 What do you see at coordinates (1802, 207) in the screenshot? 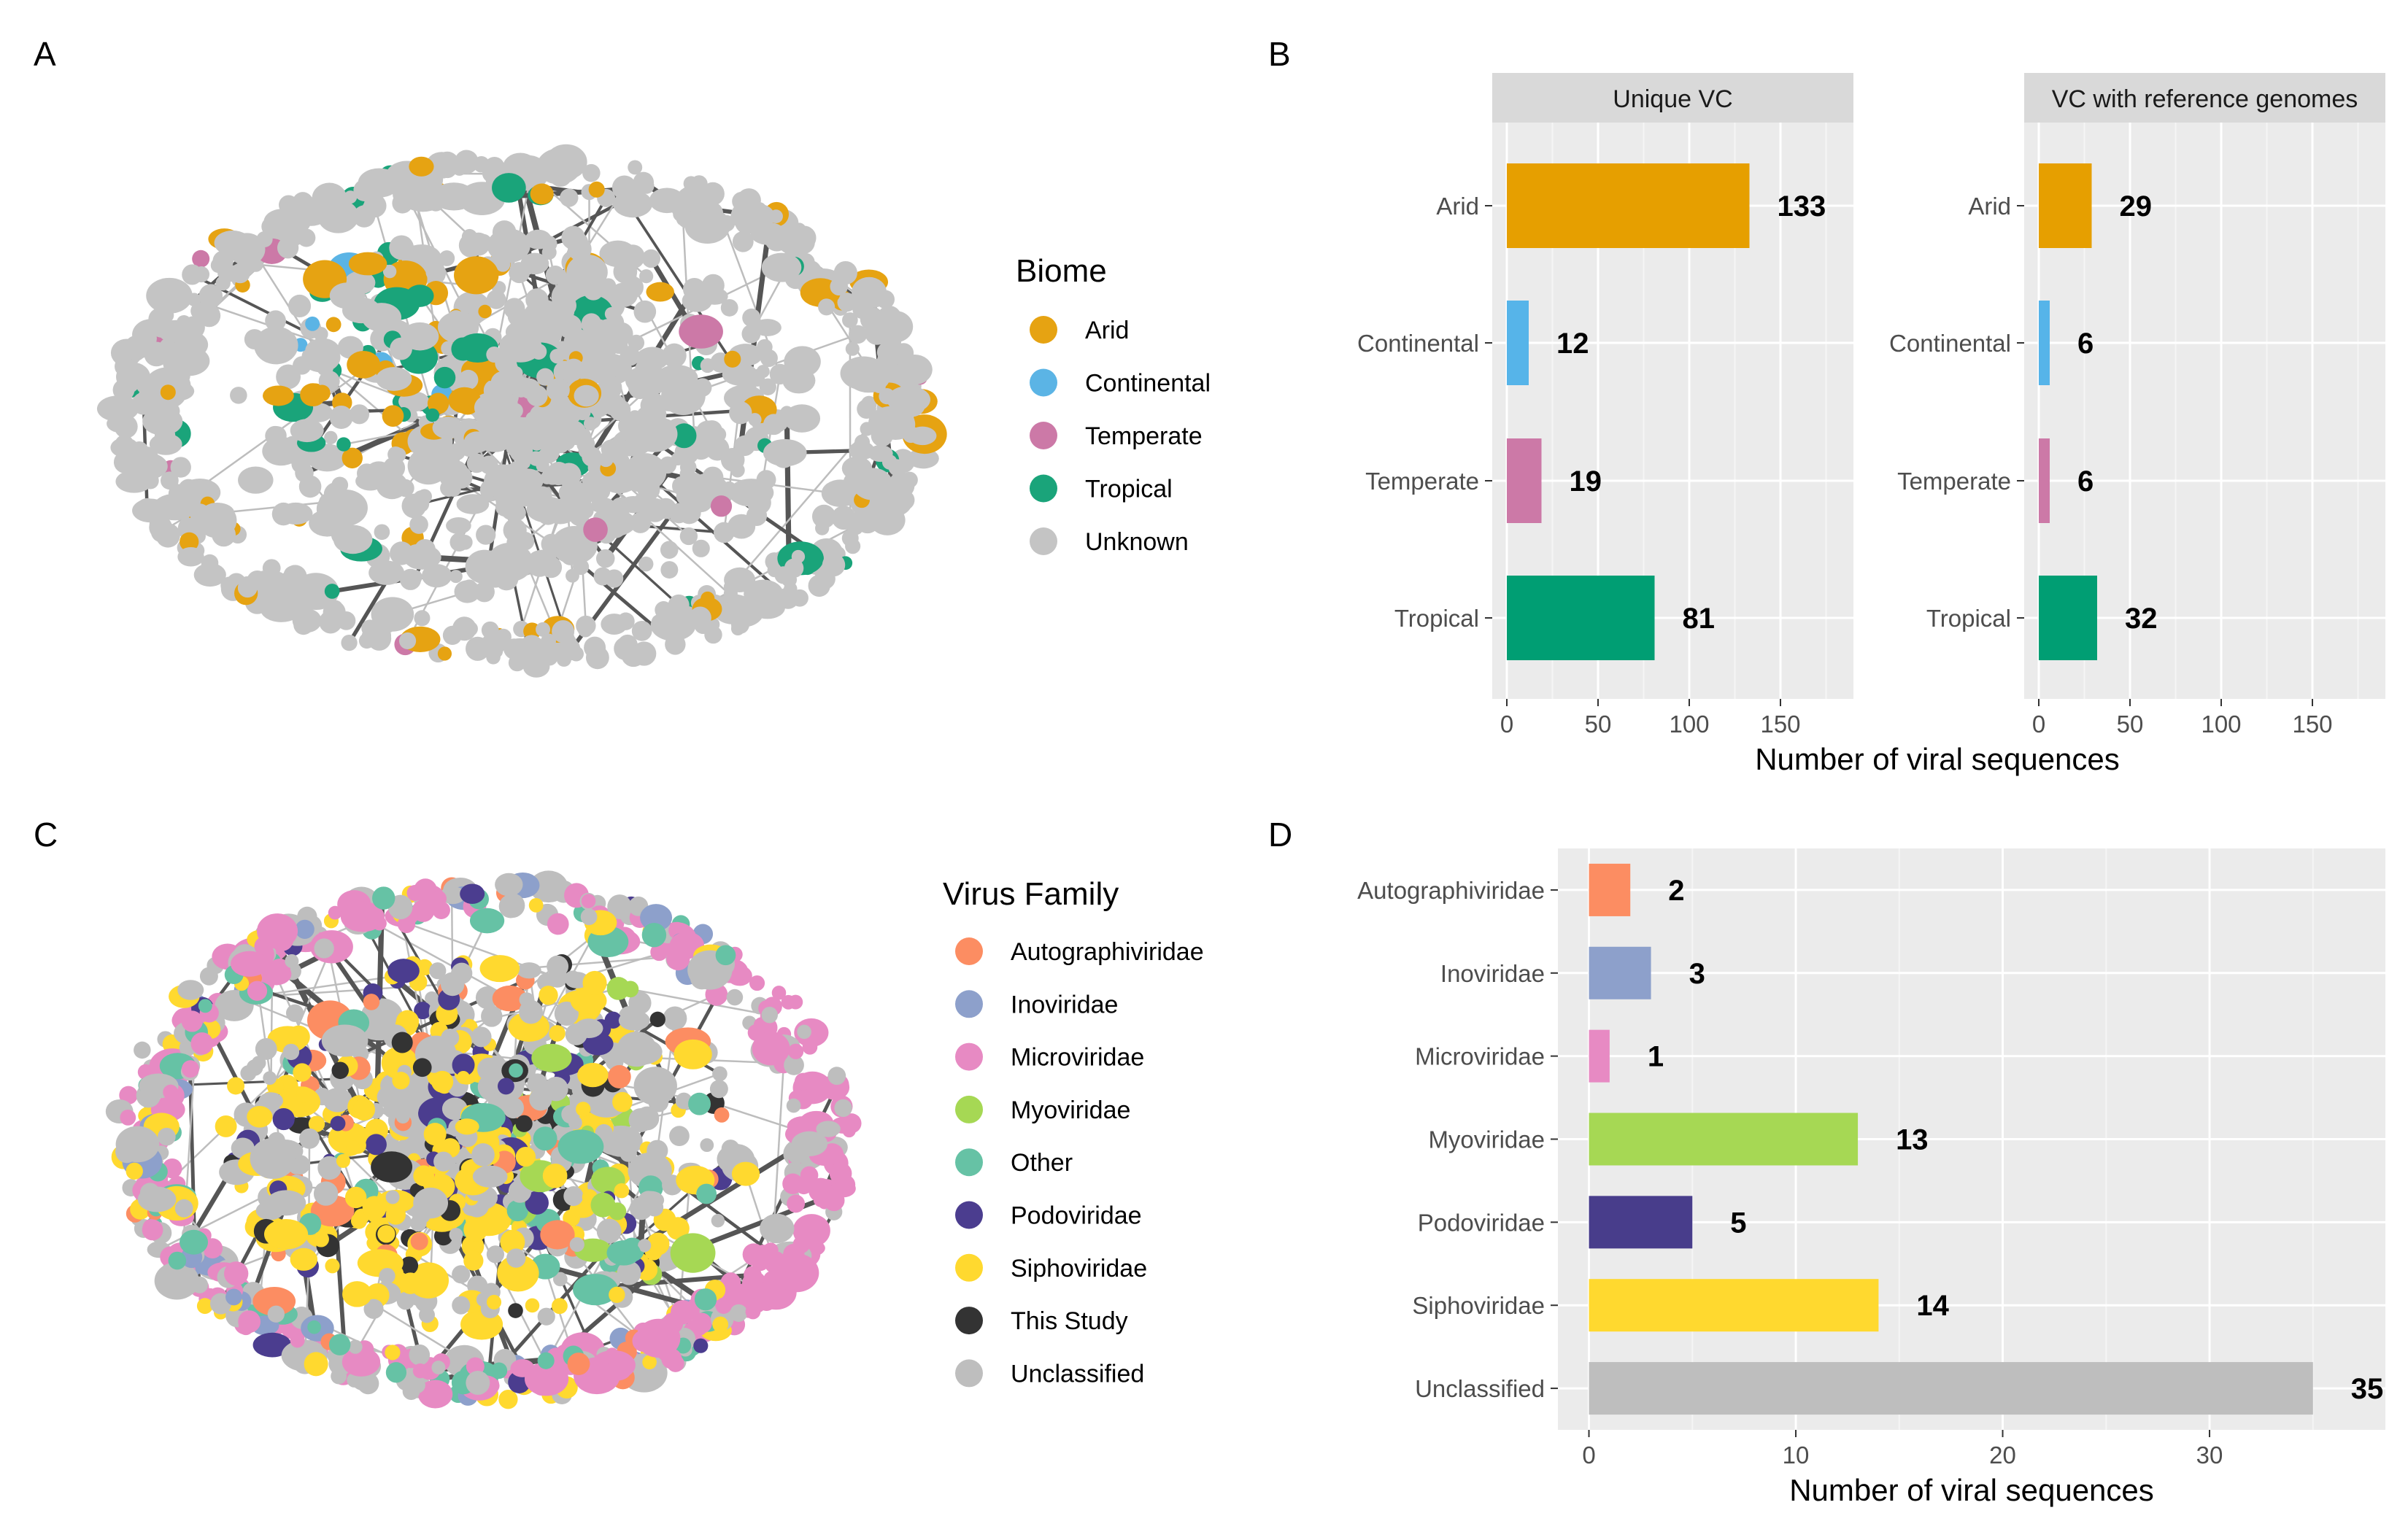
I see `data-label-arid: 133` at bounding box center [1802, 207].